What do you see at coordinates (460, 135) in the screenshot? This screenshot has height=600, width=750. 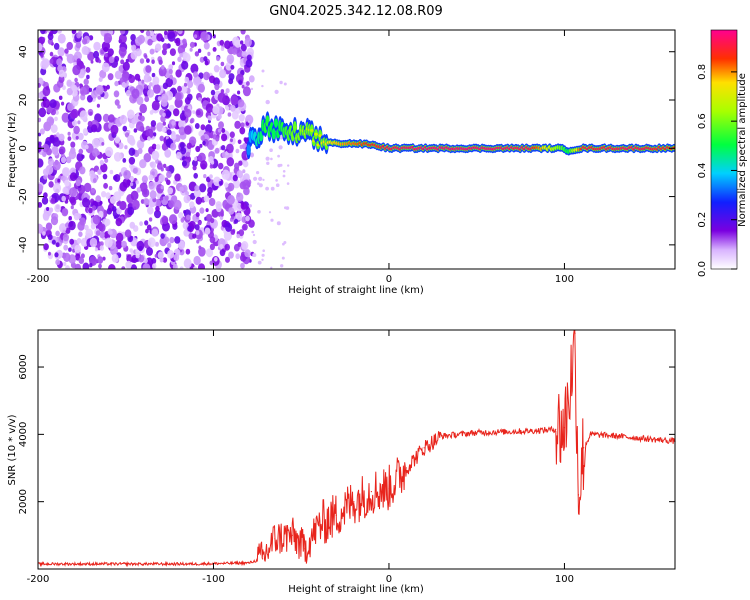 I see `frequency-trace` at bounding box center [460, 135].